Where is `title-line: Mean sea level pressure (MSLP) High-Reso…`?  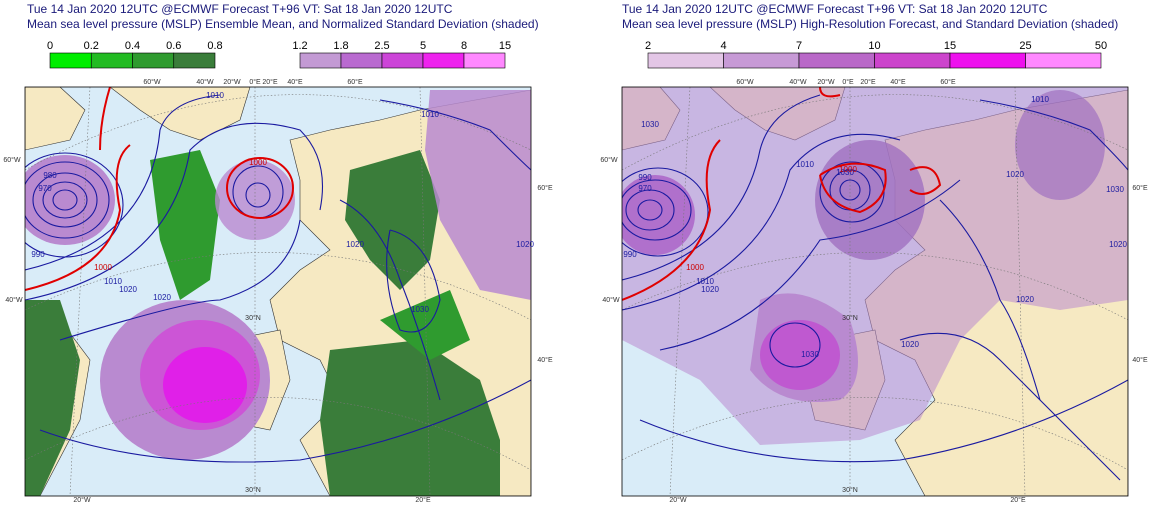
title-line: Mean sea level pressure (MSLP) High-Reso… is located at coordinates (870, 24).